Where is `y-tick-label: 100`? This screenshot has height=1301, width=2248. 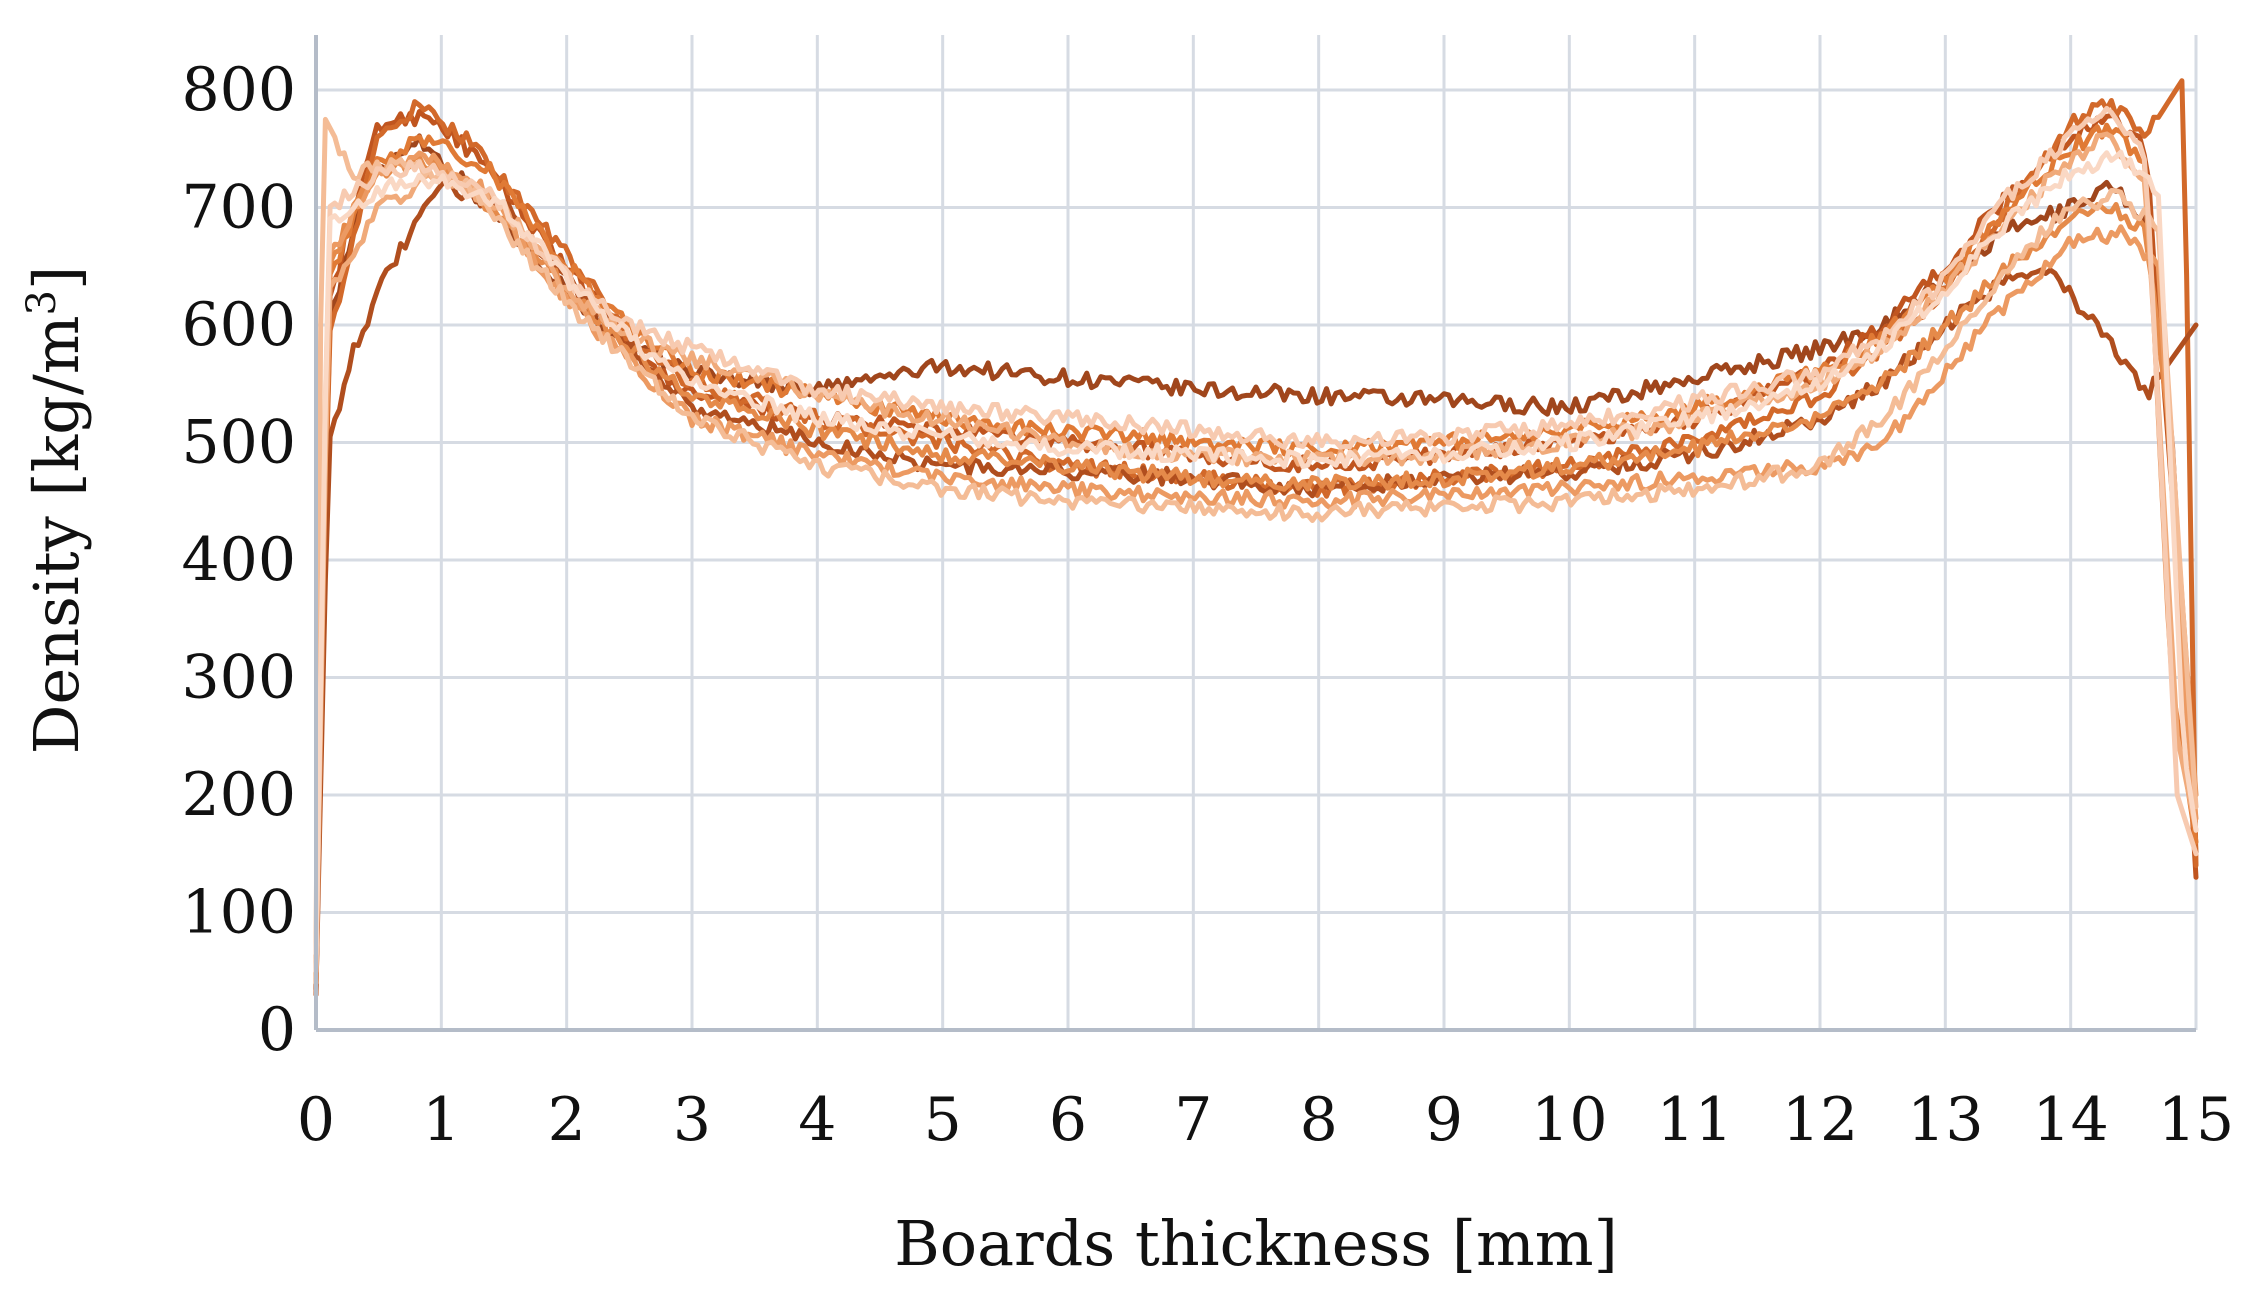
y-tick-label: 100 is located at coordinates (238, 913).